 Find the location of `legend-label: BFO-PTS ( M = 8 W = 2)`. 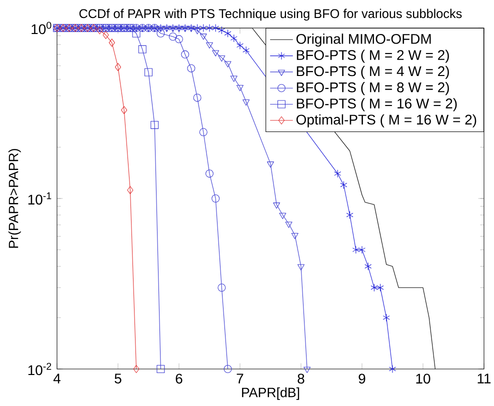

legend-label: BFO-PTS ( M = 8 W = 2) is located at coordinates (372, 89).